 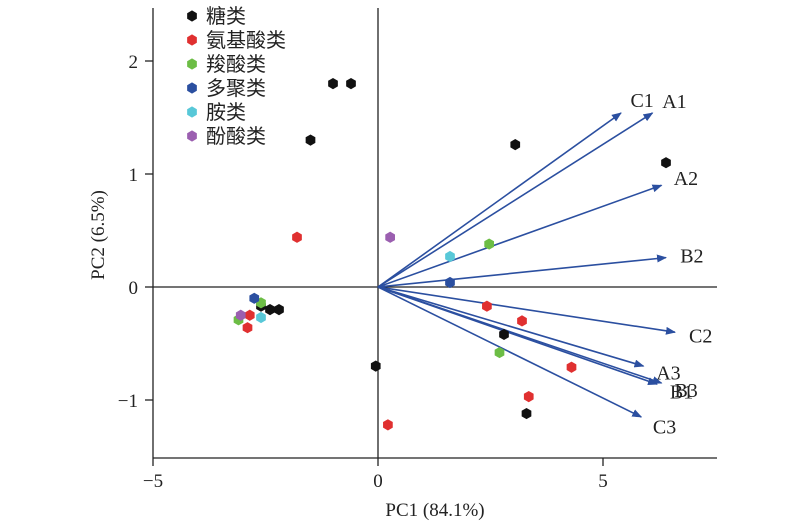 What do you see at coordinates (641, 101) in the screenshot?
I see `vector-label-c1: C1` at bounding box center [641, 101].